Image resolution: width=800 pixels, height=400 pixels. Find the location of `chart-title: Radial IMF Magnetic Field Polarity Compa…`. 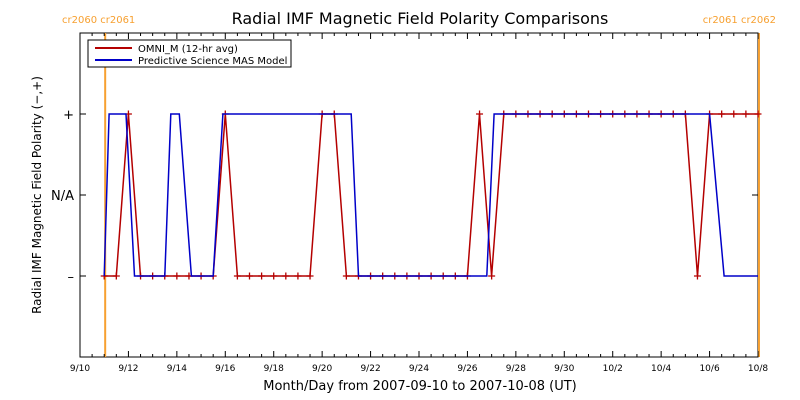

chart-title: Radial IMF Magnetic Field Polarity Compa… is located at coordinates (420, 18).